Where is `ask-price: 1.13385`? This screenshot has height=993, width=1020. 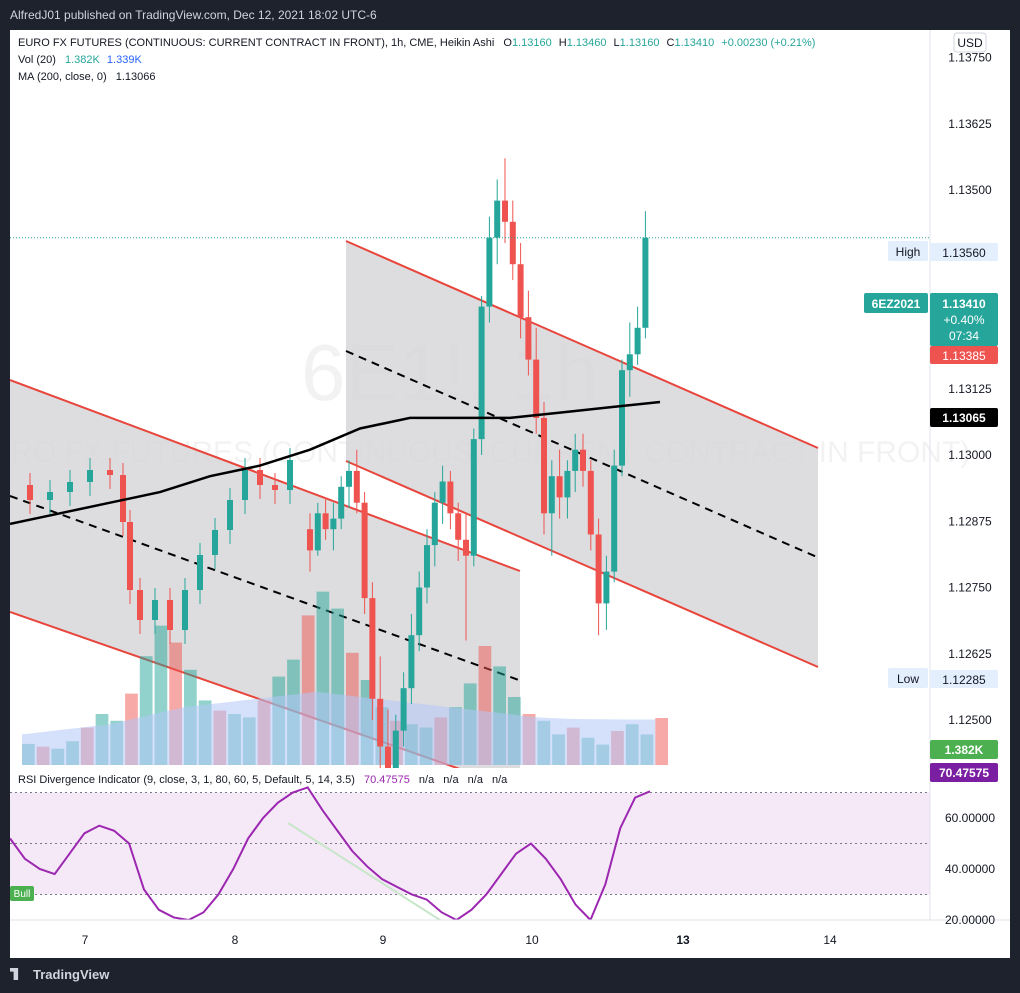
ask-price: 1.13385 is located at coordinates (964, 356).